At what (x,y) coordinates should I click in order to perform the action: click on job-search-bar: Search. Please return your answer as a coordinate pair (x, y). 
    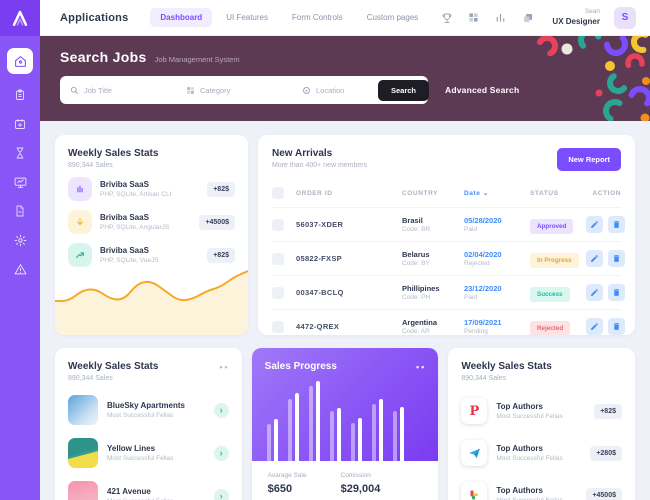
    Looking at the image, I should click on (245, 90).